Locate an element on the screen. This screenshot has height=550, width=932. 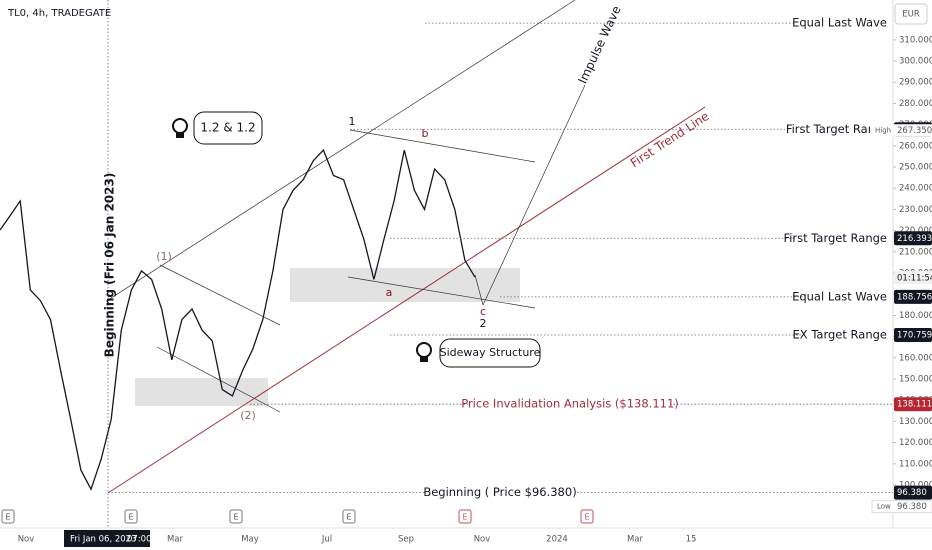
currency: EUR is located at coordinates (911, 15).